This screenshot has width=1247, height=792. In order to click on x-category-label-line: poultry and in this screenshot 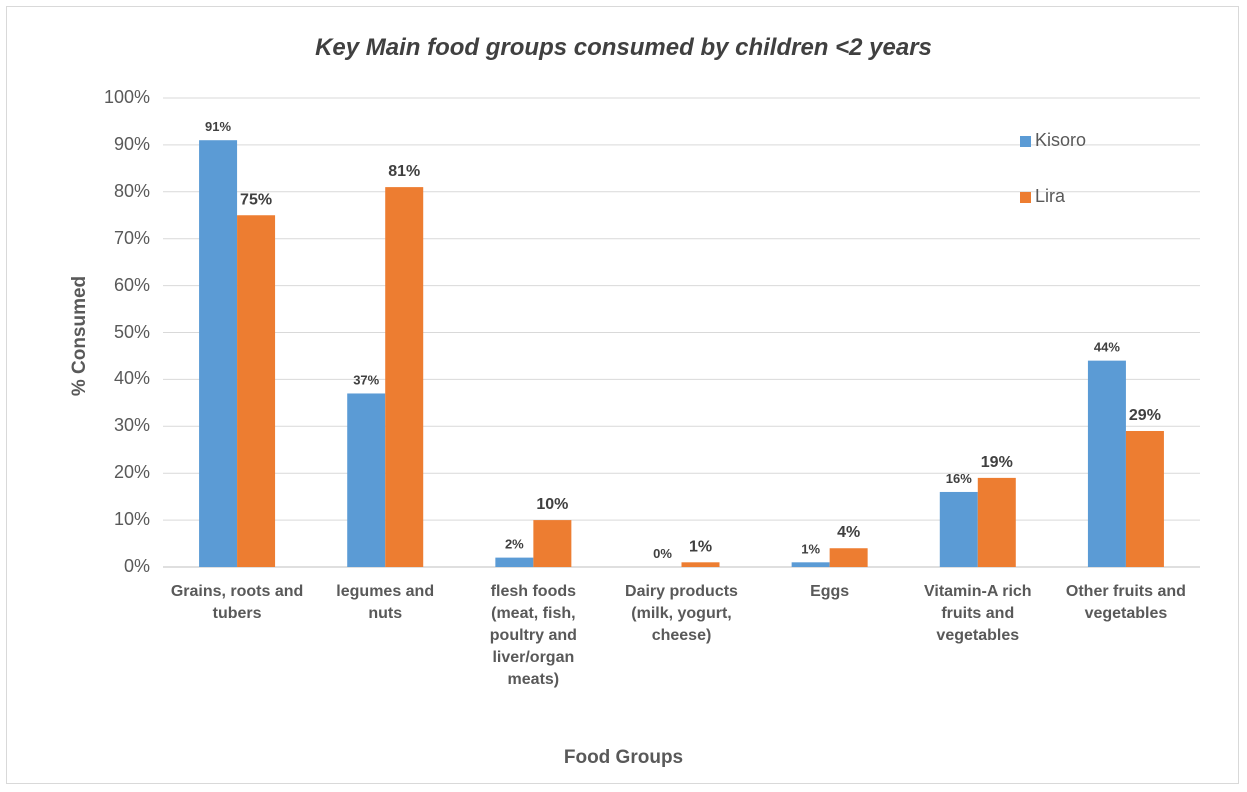, I will do `click(533, 635)`.